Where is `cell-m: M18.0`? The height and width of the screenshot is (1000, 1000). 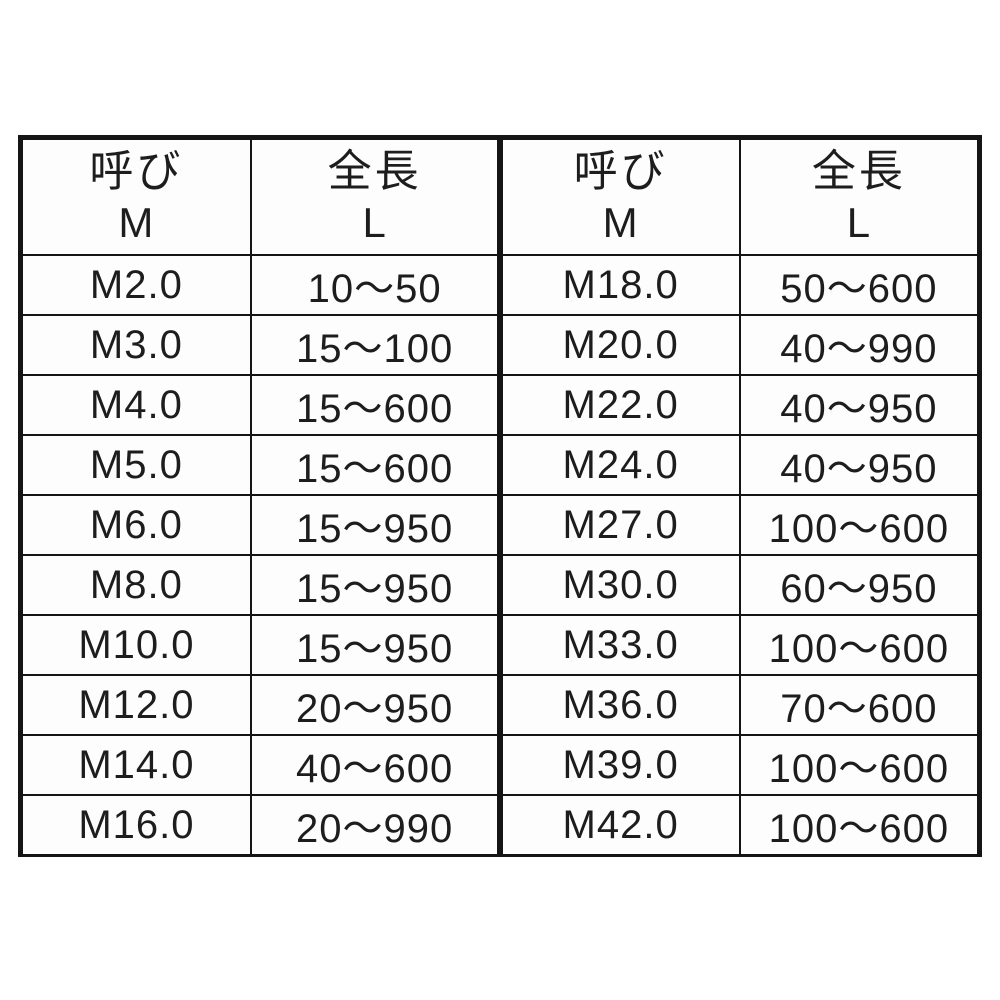 cell-m: M18.0 is located at coordinates (620, 285).